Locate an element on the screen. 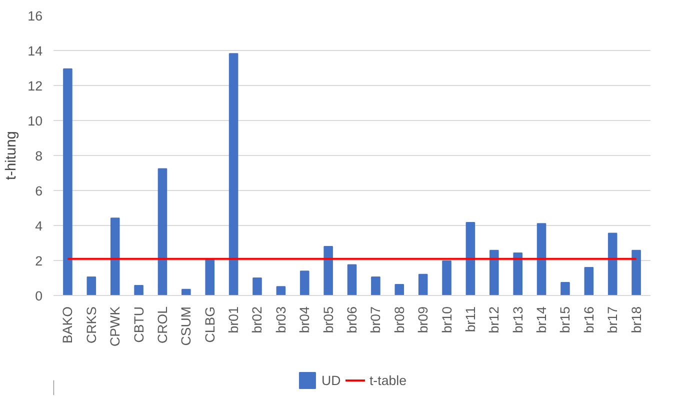  x-tick-label: CLBG is located at coordinates (210, 324).